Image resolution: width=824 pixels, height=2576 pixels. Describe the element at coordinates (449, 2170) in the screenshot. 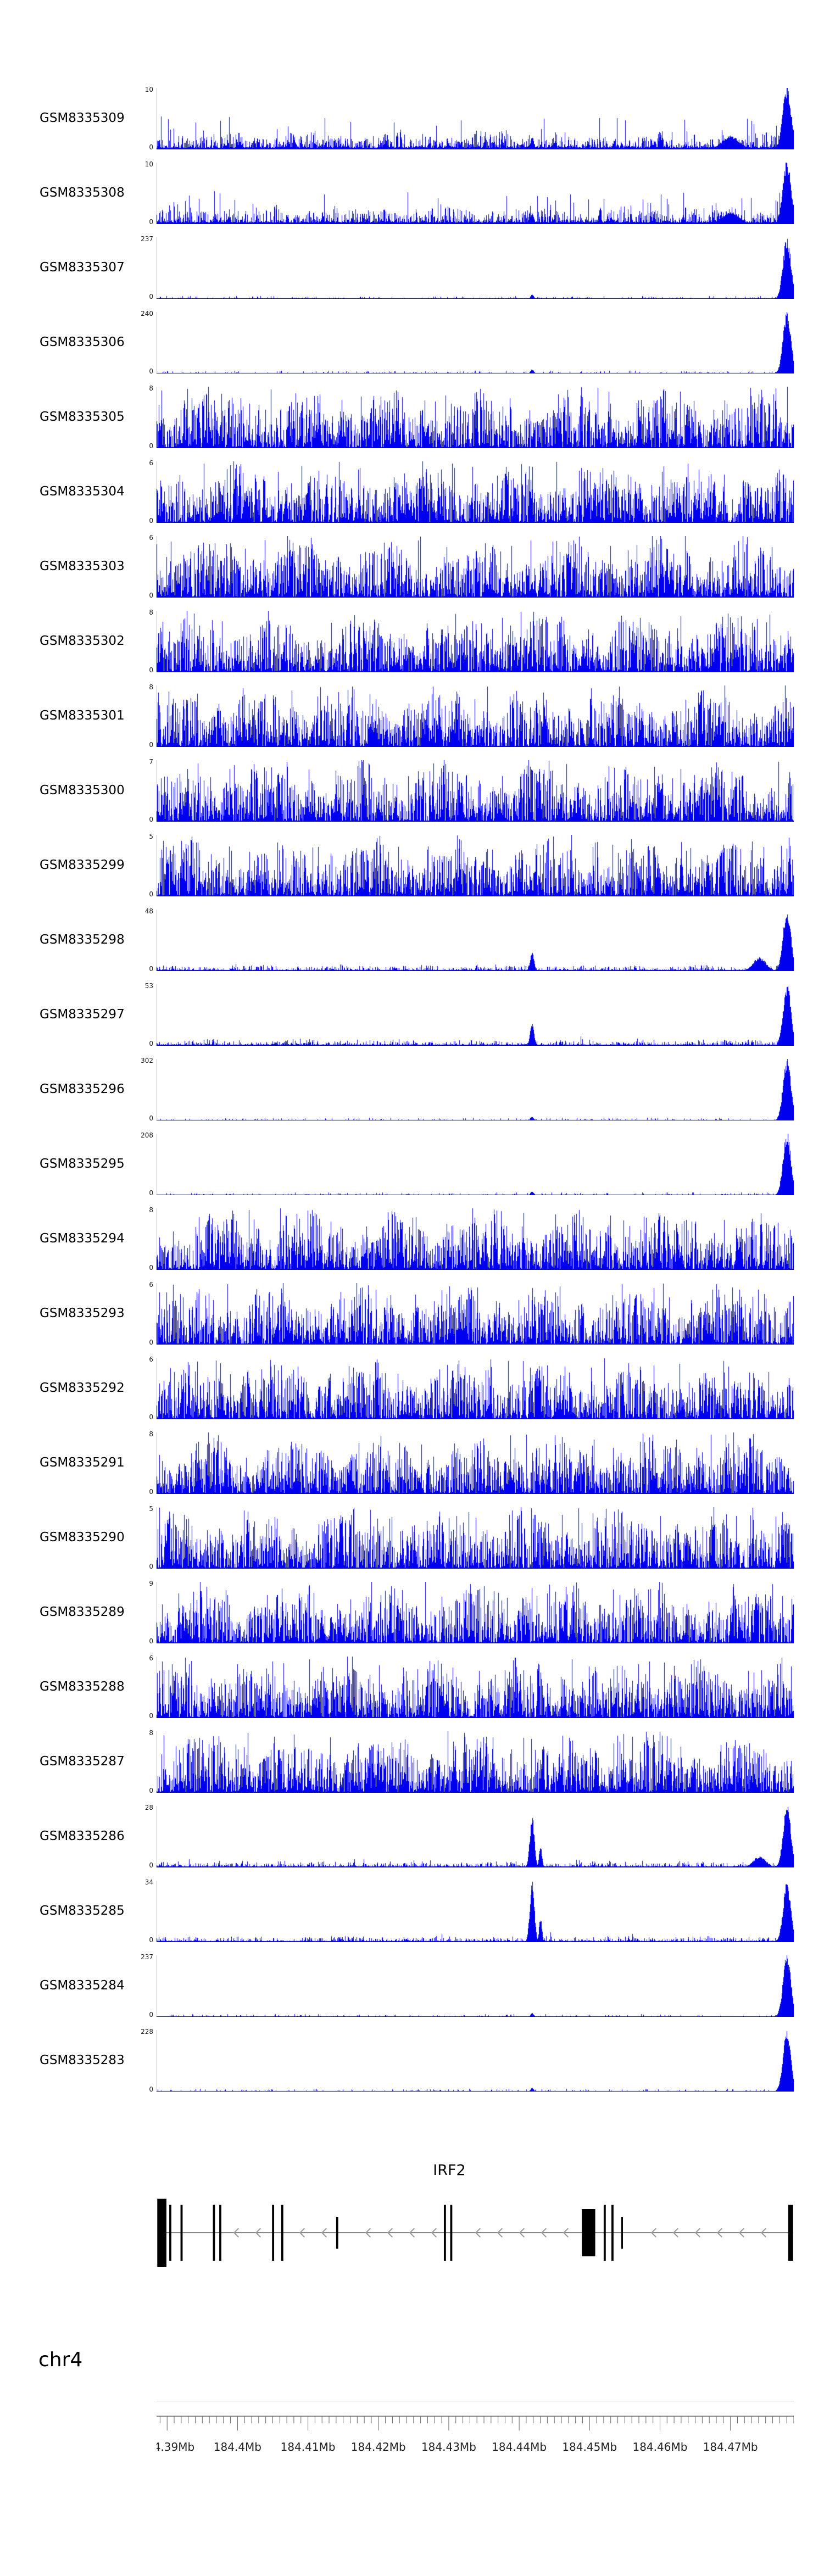

I see `gene-name-label: IRF2` at that location.